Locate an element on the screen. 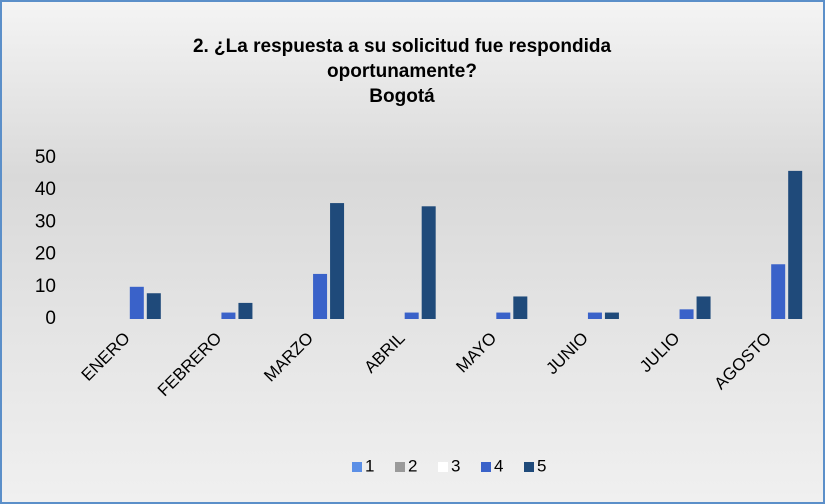  legend-label: 5 is located at coordinates (541, 465).